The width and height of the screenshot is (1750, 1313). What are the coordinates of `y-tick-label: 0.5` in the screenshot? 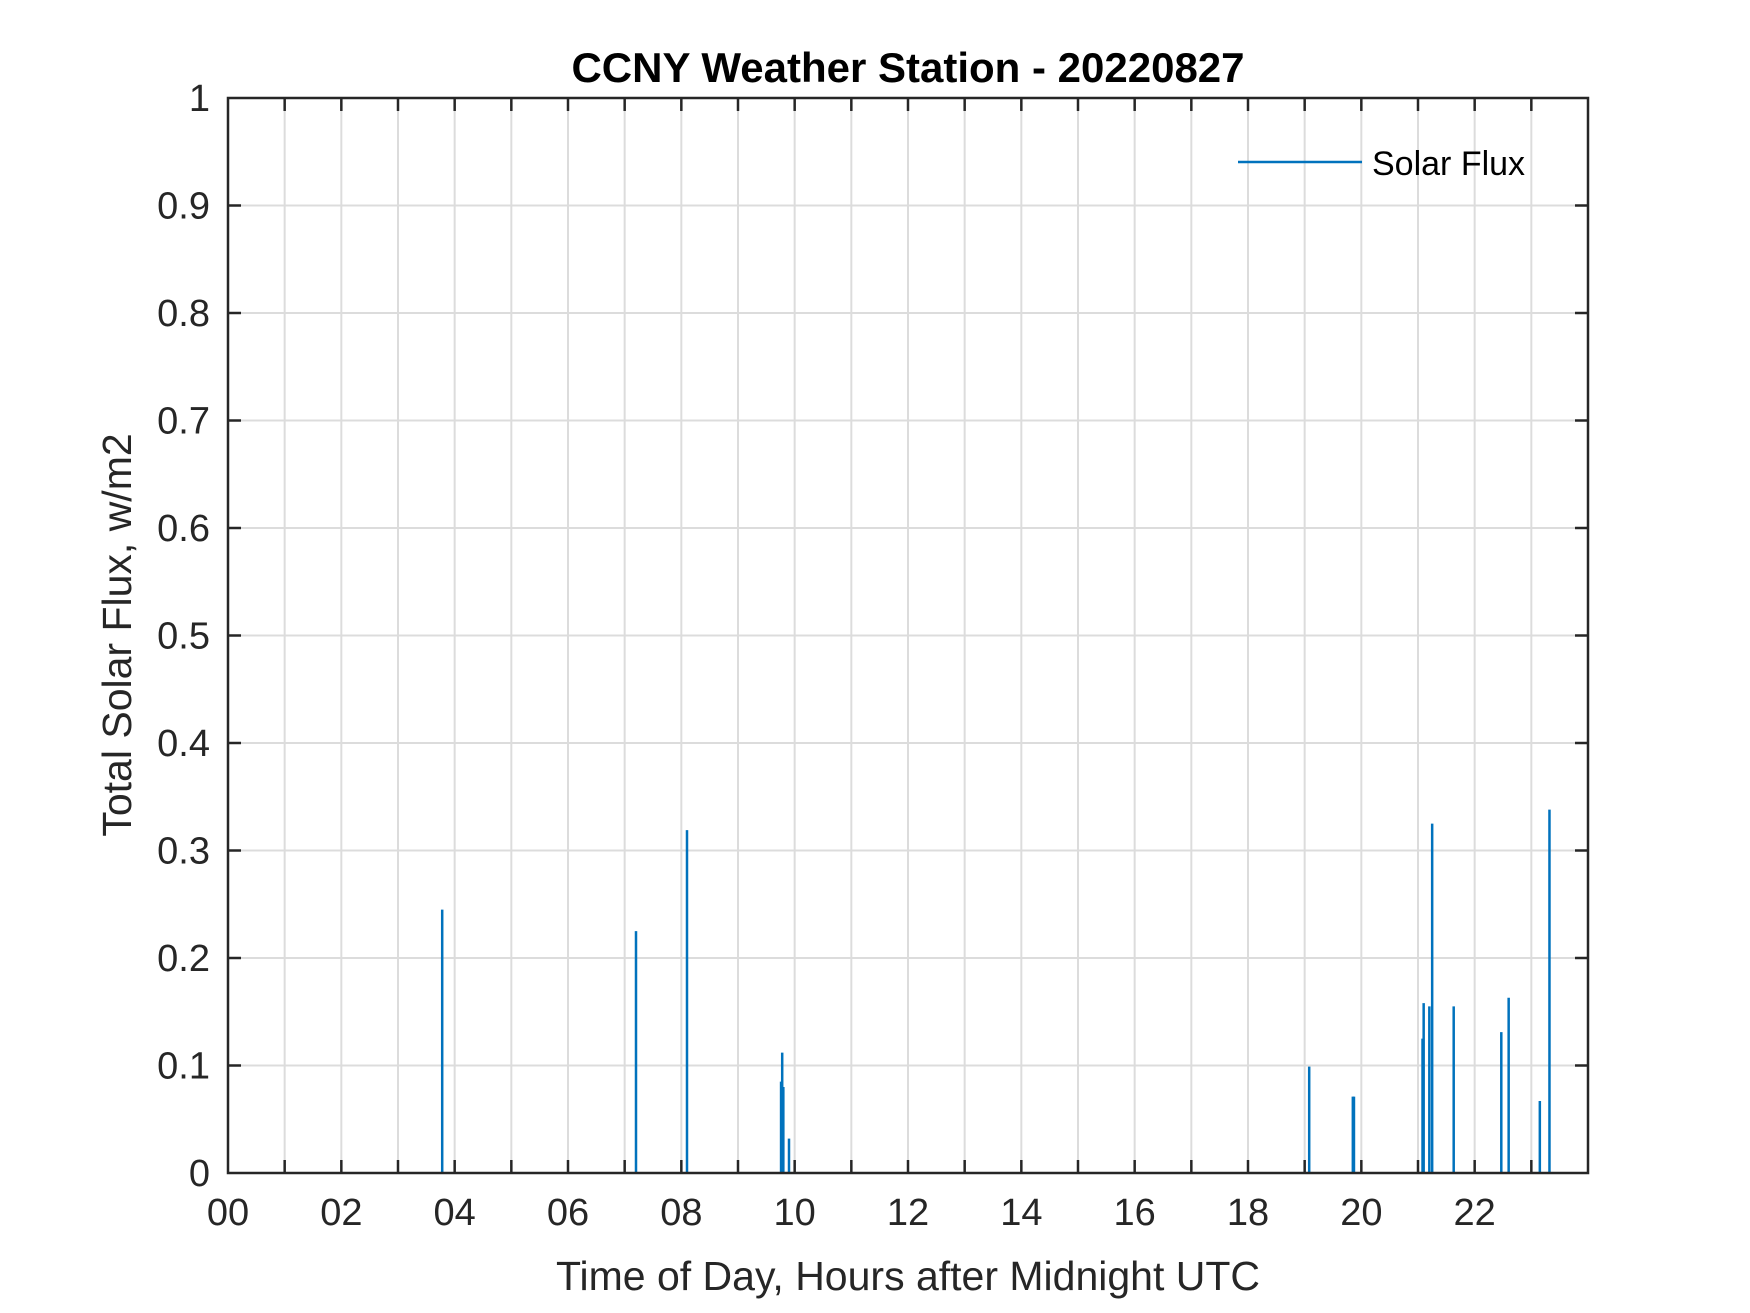 It's located at (183, 637).